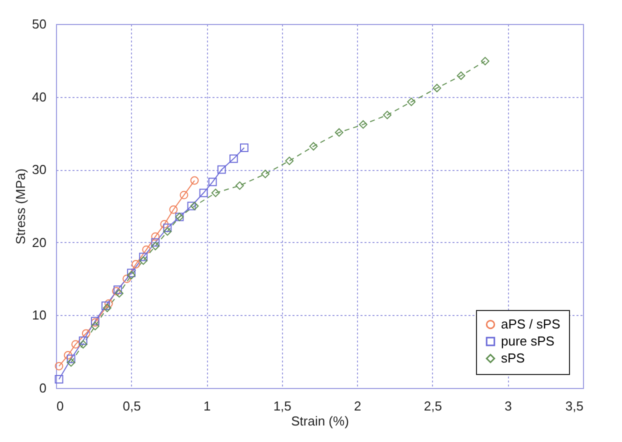  Describe the element at coordinates (39, 315) in the screenshot. I see `y-tick-label: 10` at that location.